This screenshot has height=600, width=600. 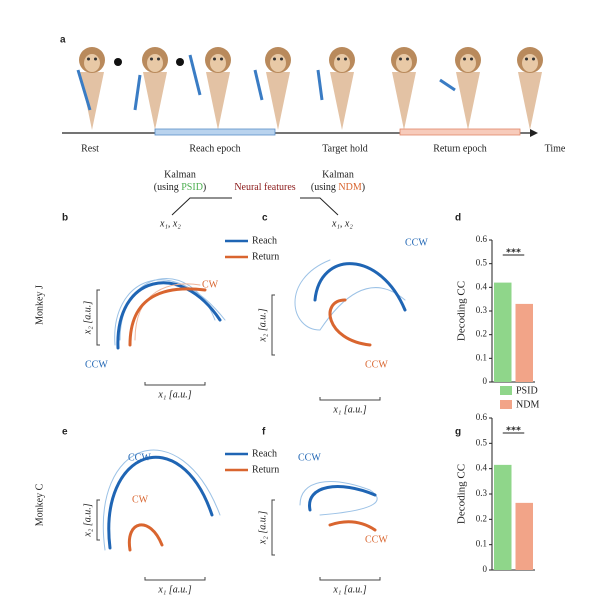 I want to click on time-label: Time, so click(x=555, y=148).